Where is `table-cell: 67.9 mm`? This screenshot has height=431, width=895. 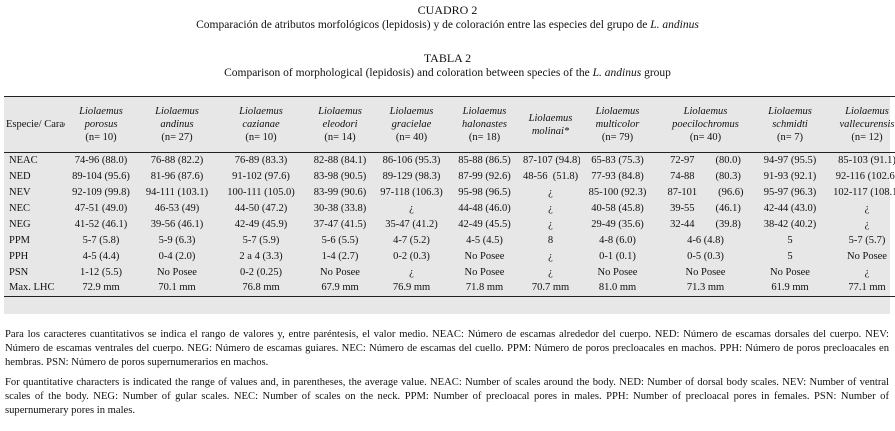
table-cell: 67.9 mm is located at coordinates (340, 288).